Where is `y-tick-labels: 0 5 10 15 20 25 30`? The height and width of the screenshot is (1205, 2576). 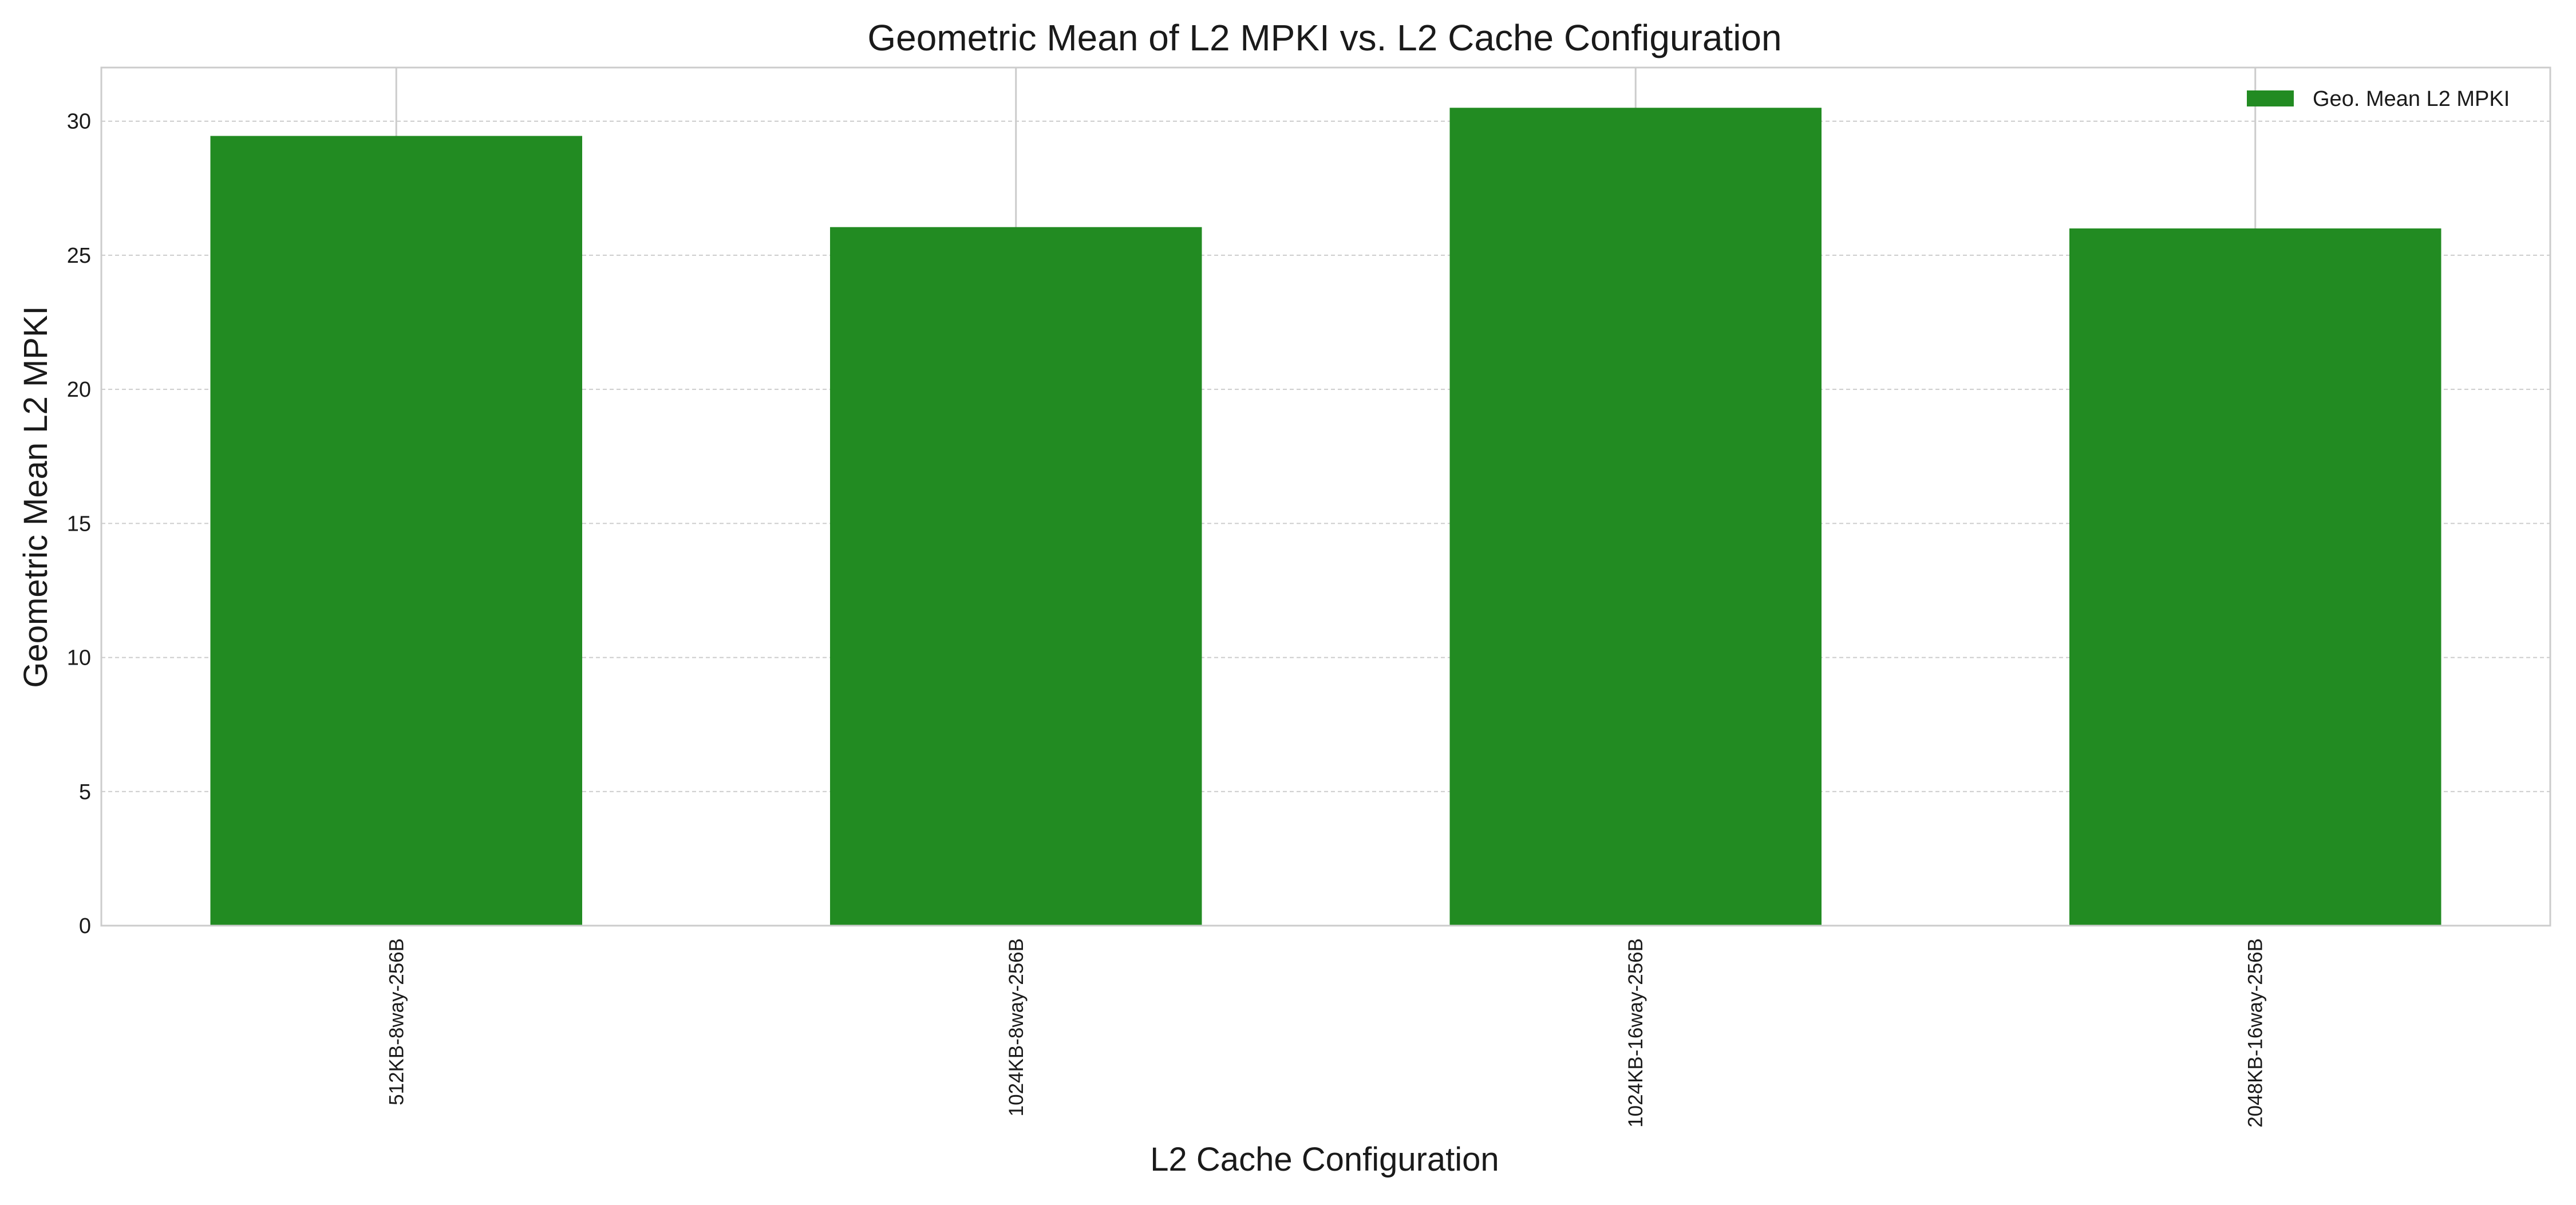
y-tick-labels: 0 5 10 15 20 25 30 is located at coordinates (79, 524).